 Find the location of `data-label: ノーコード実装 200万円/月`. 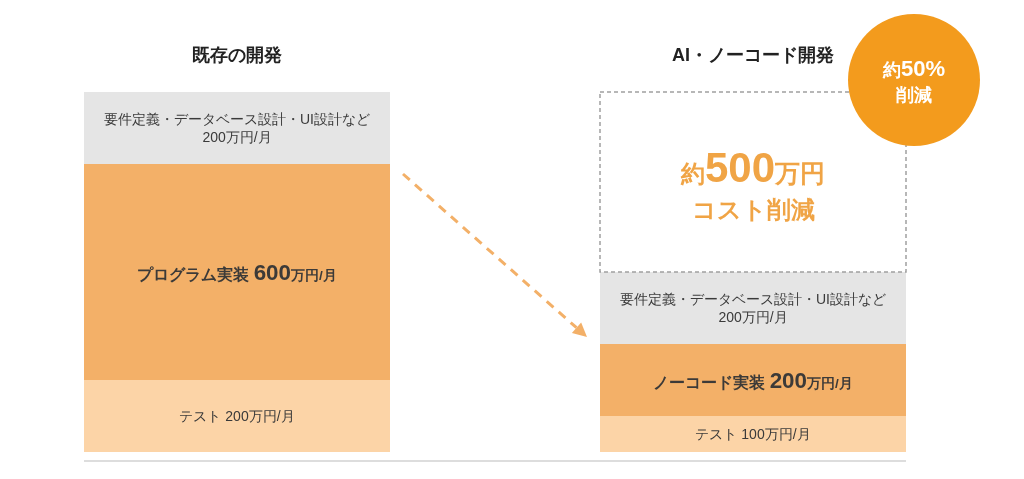

data-label: ノーコード実装 200万円/月 is located at coordinates (753, 381).